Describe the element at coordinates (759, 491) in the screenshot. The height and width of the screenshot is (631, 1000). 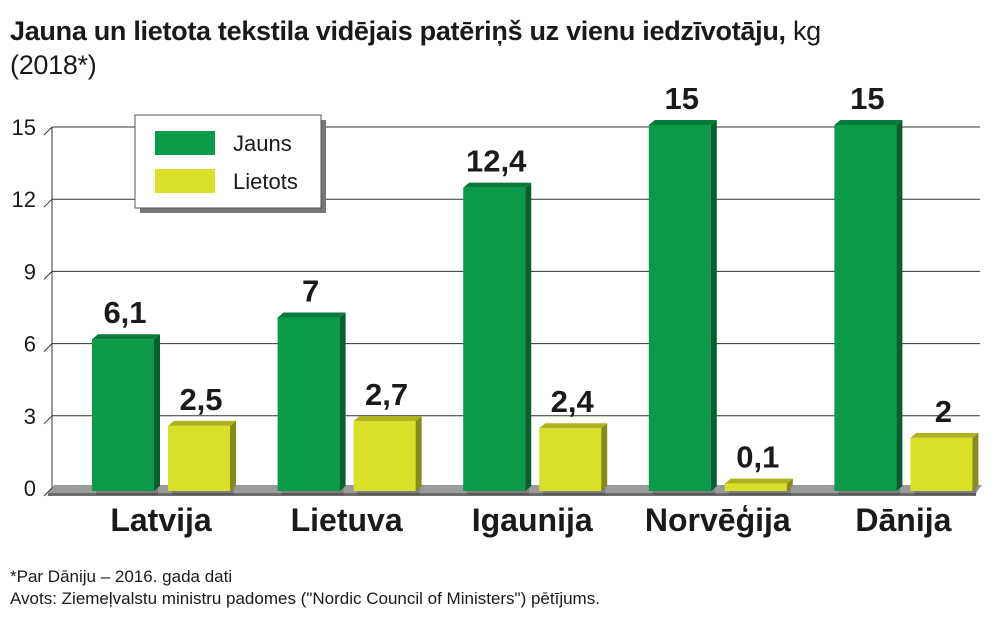
I see `bar-shadow` at that location.